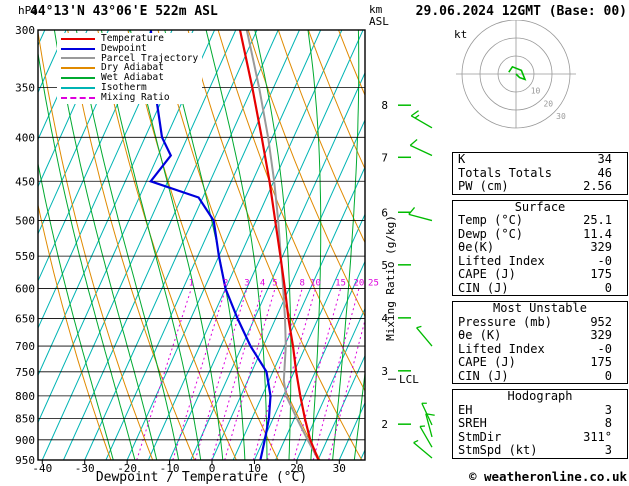  What do you see at coordinates (25, 396) in the screenshot?
I see `svg-text: 800` at bounding box center [25, 396].